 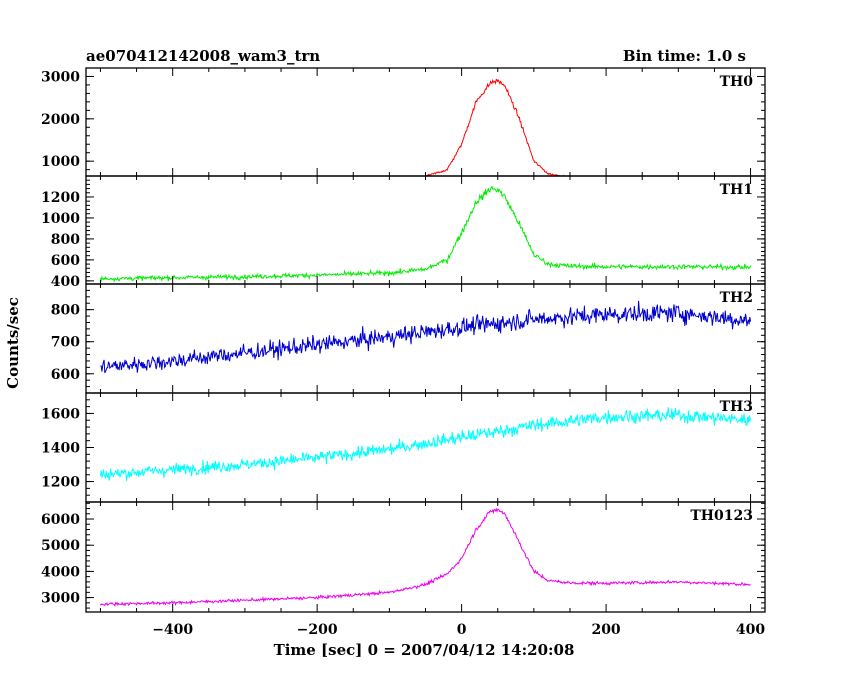 What do you see at coordinates (65, 282) in the screenshot?
I see `y-tick-label: 400` at bounding box center [65, 282].